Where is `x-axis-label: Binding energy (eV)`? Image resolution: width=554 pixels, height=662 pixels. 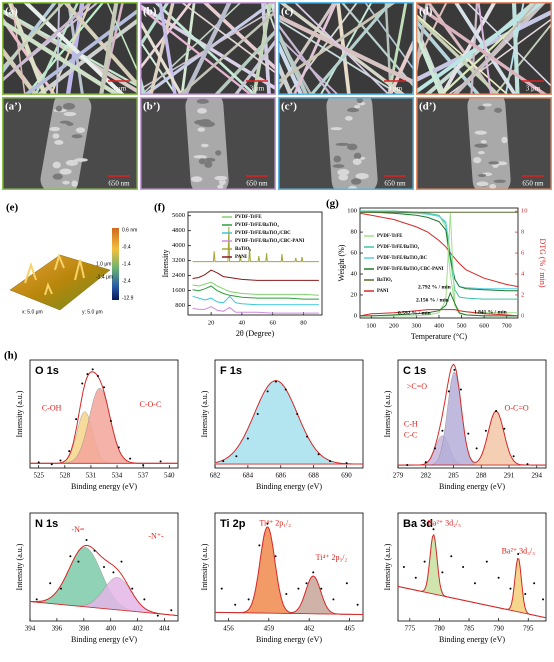
x-axis-label: Binding energy (eV) is located at coordinates (104, 639).